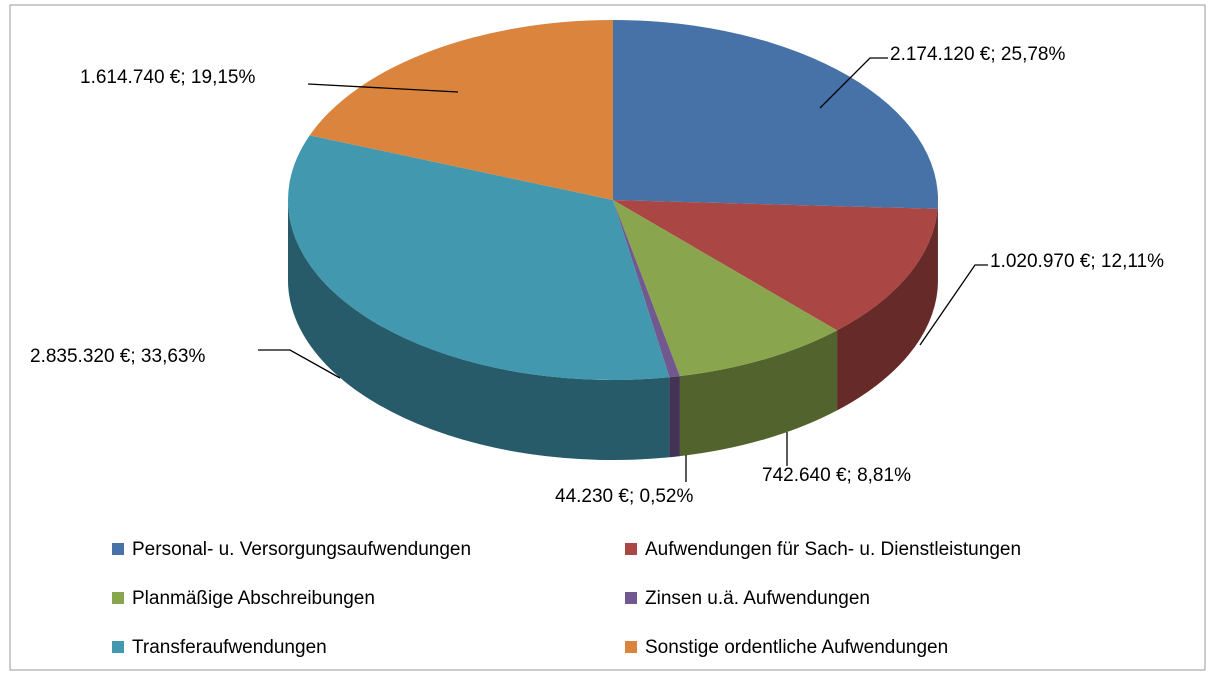  I want to click on data-label: 2.174.120 €; 25,78%, so click(977, 54).